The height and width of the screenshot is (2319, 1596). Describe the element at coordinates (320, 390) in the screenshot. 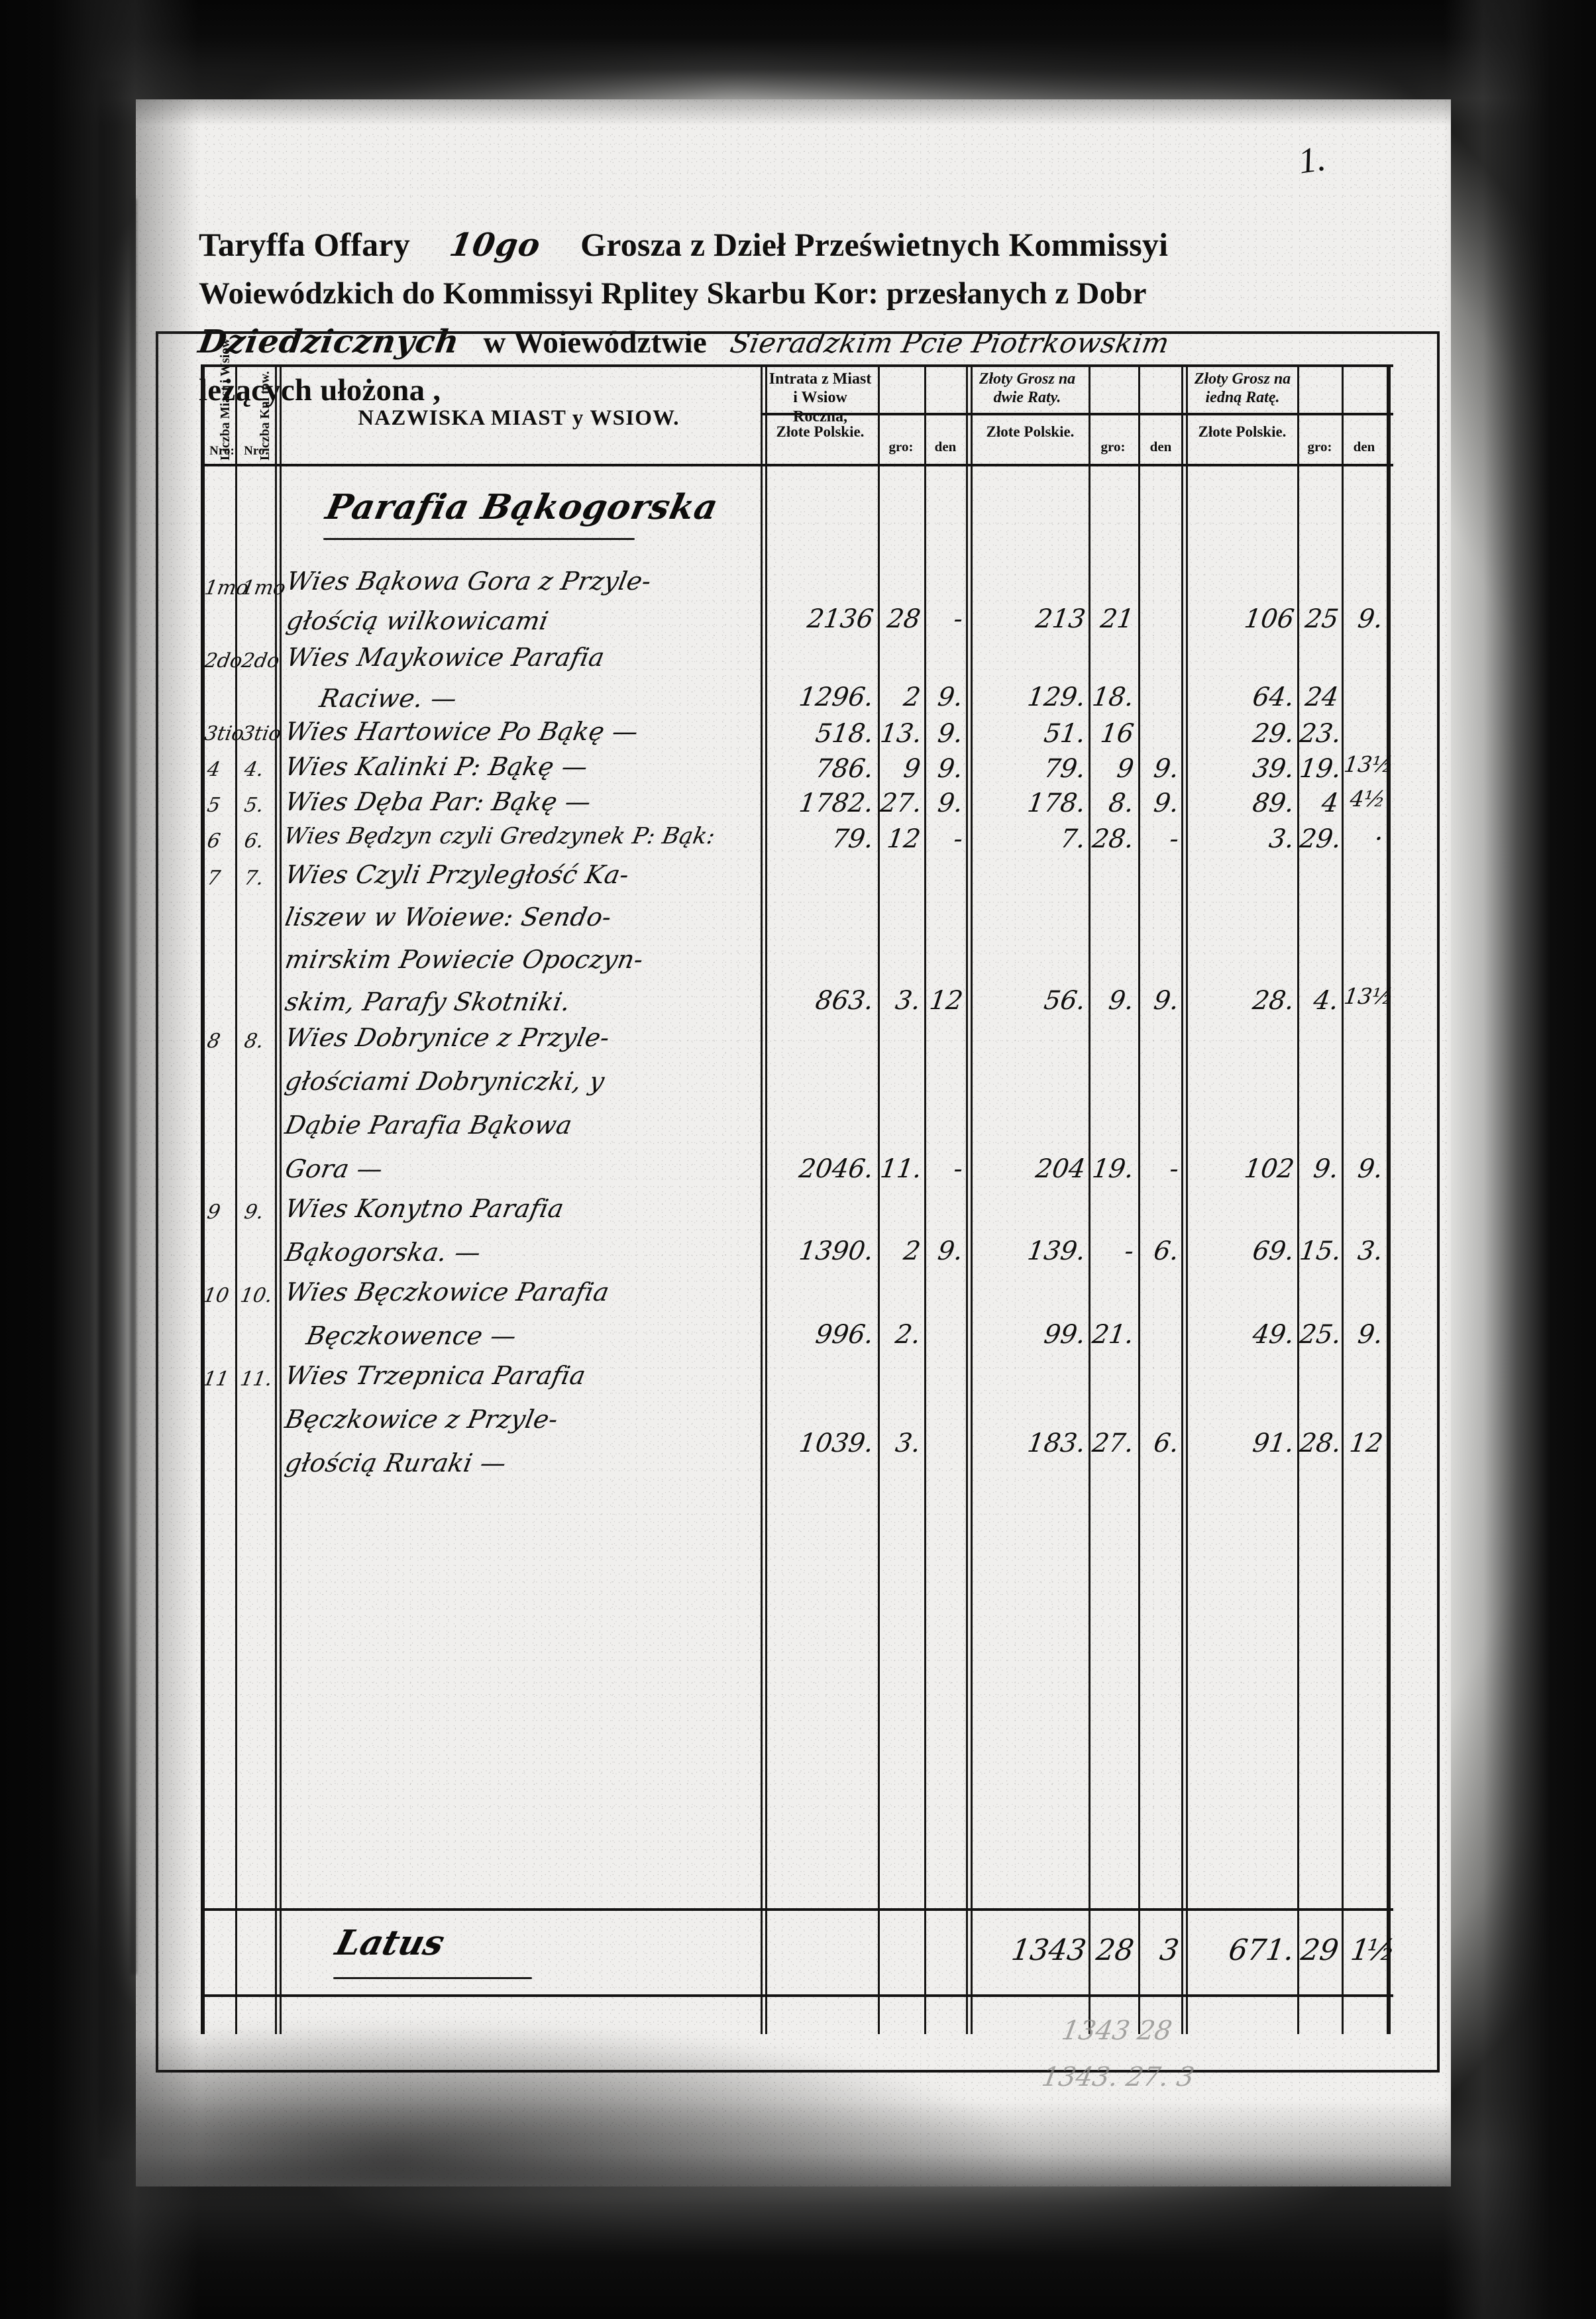

I see `heading-part-lezacych: leżących ułożona ,` at that location.